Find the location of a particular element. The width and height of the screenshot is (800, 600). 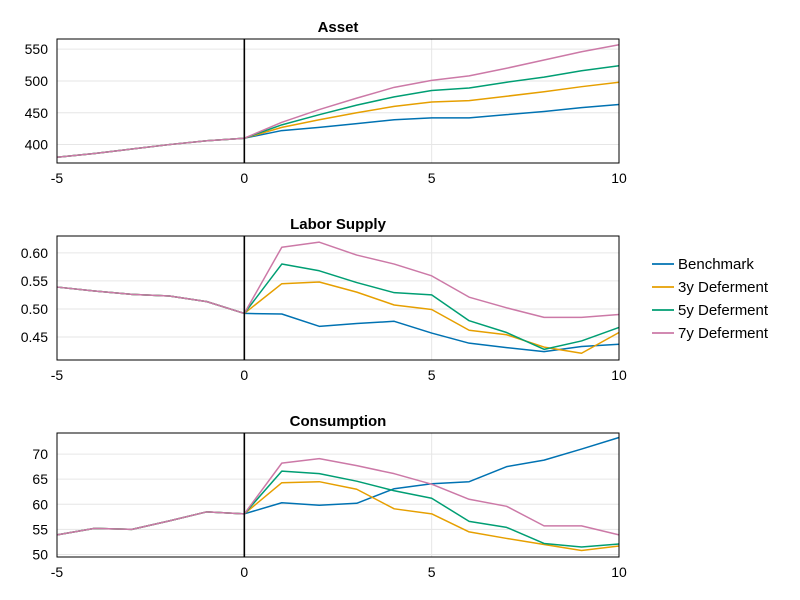

asset-y-tick-label: 400 is located at coordinates (37, 145).